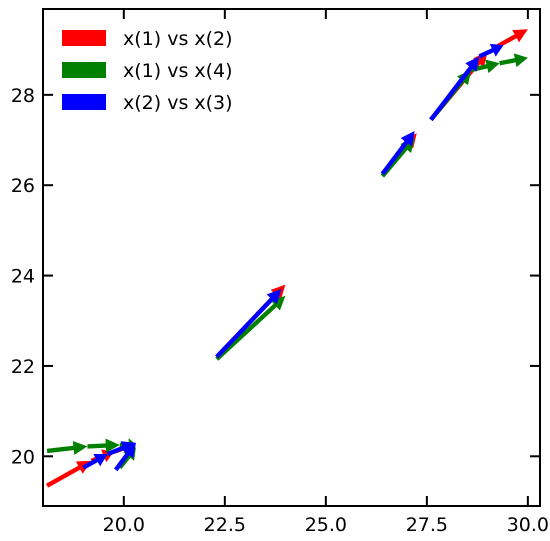  What do you see at coordinates (178, 103) in the screenshot?
I see `legend-label: x(2) vs x(3)` at bounding box center [178, 103].